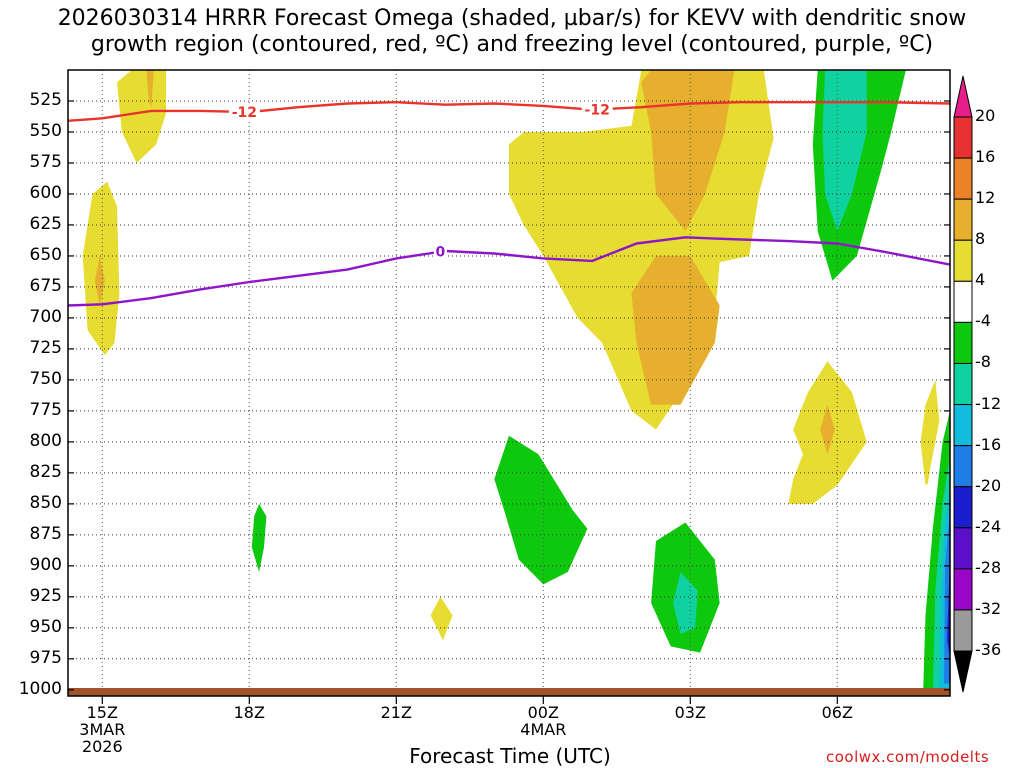 The image size is (1024, 768). I want to click on y-tick-label: 850, so click(45, 502).